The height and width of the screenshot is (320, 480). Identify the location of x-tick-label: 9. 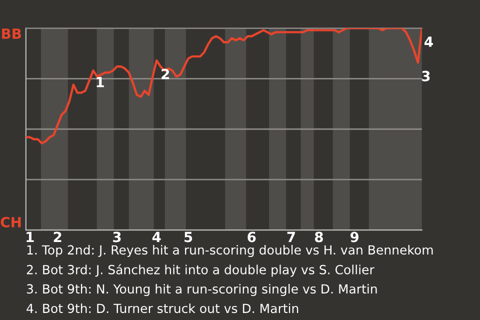
(354, 237).